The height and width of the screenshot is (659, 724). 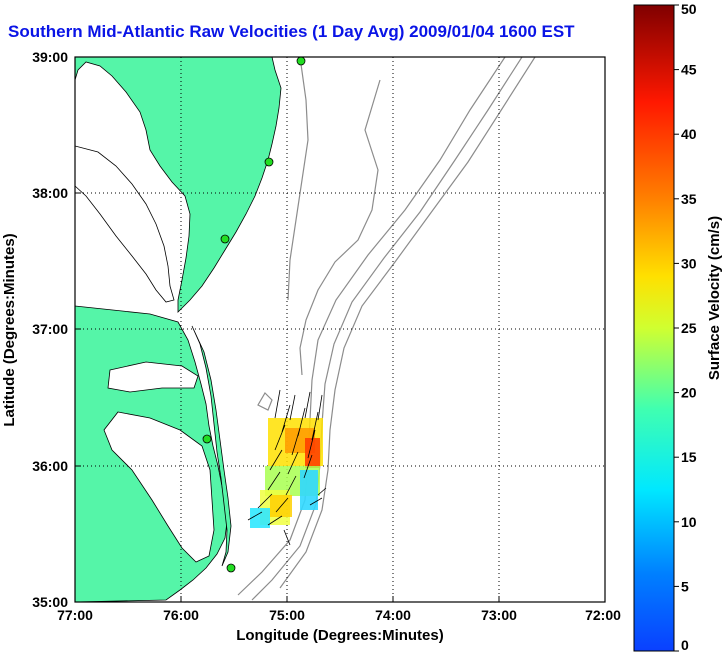 I want to click on pamlico-sound, so click(x=159, y=487).